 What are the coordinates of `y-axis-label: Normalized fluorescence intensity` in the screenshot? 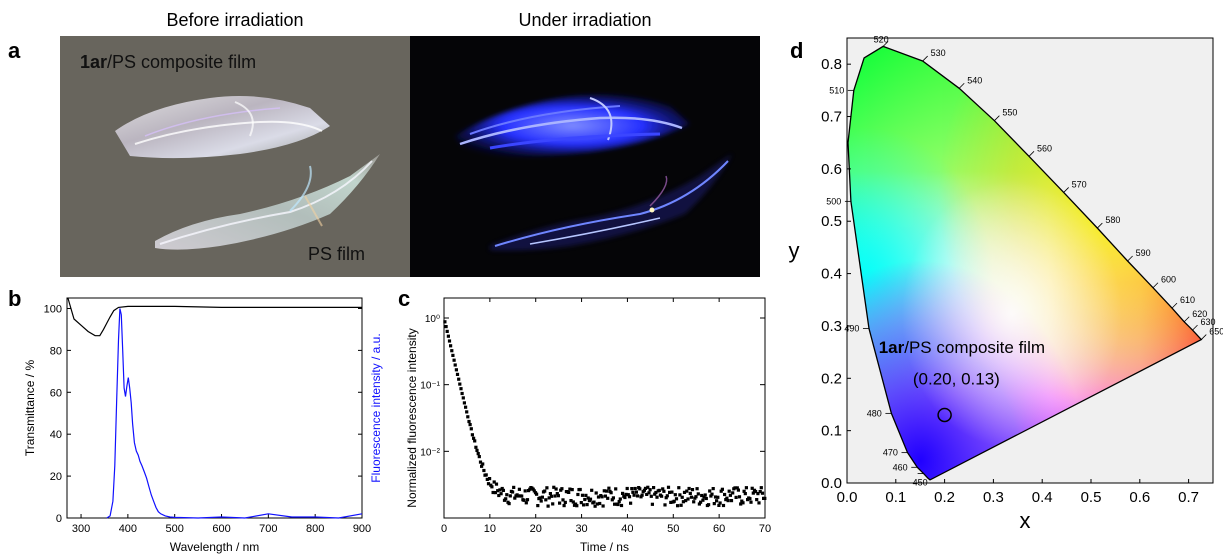 It's located at (412, 417).